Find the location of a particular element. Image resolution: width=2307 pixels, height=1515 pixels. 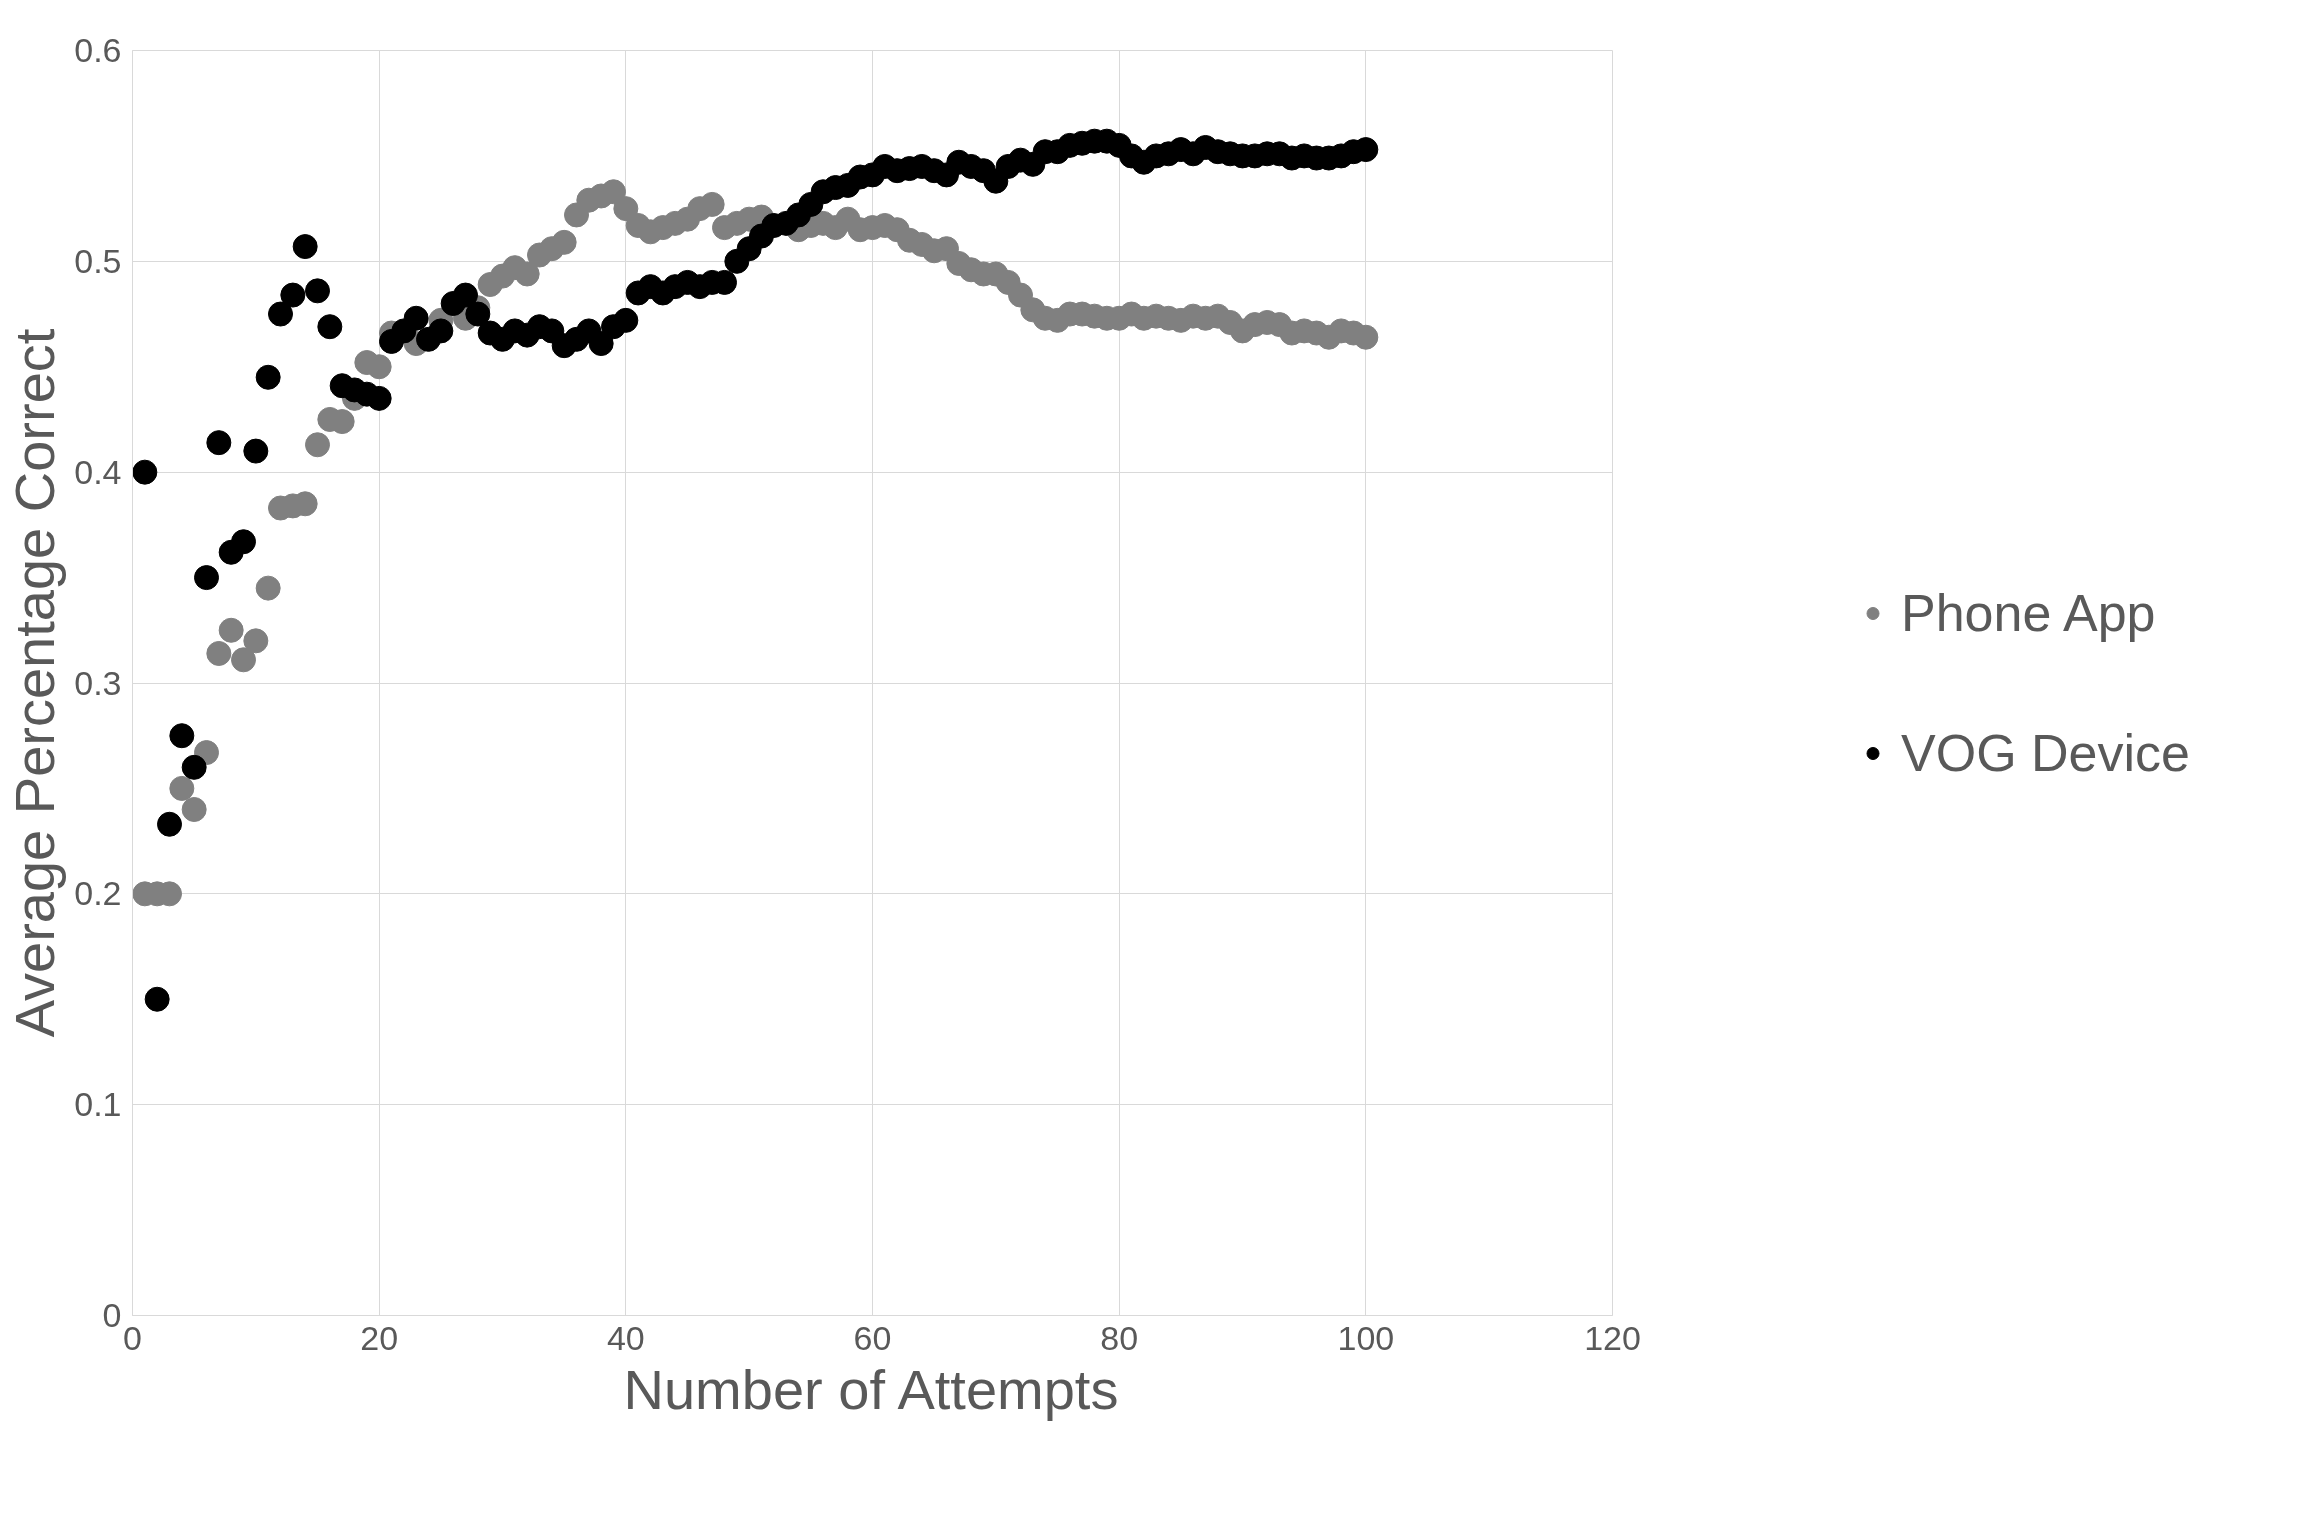

legend-label: Phone App is located at coordinates (2028, 612).